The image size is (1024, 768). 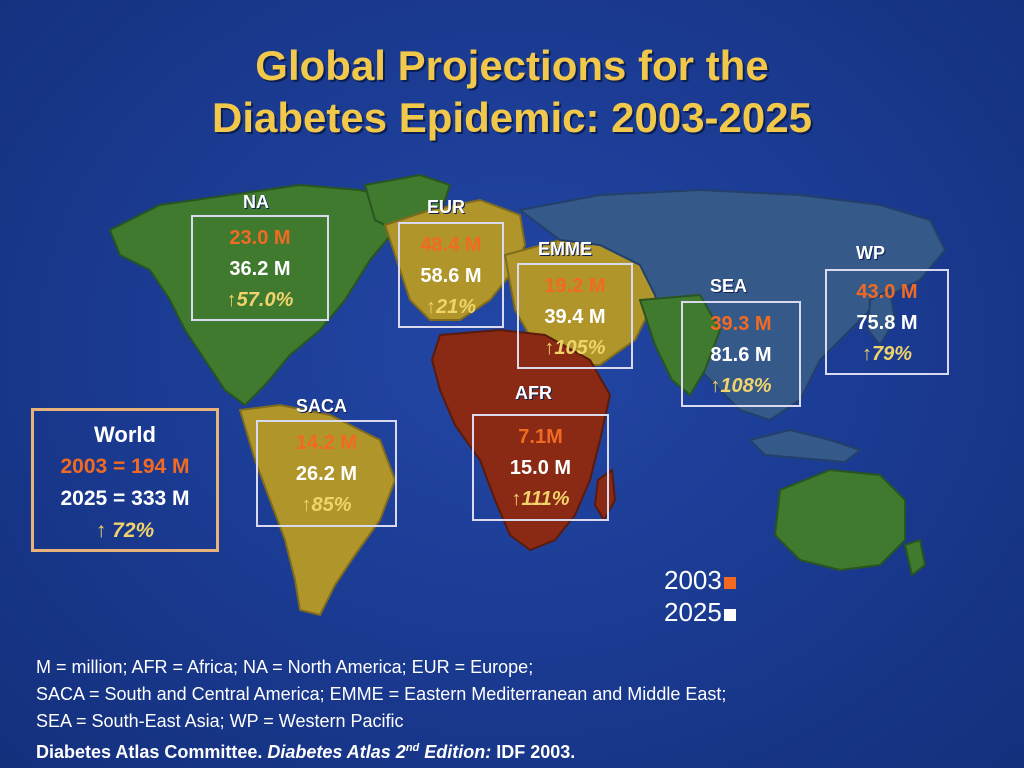 What do you see at coordinates (451, 245) in the screenshot?
I see `region-eur-2003: 48.4 M` at bounding box center [451, 245].